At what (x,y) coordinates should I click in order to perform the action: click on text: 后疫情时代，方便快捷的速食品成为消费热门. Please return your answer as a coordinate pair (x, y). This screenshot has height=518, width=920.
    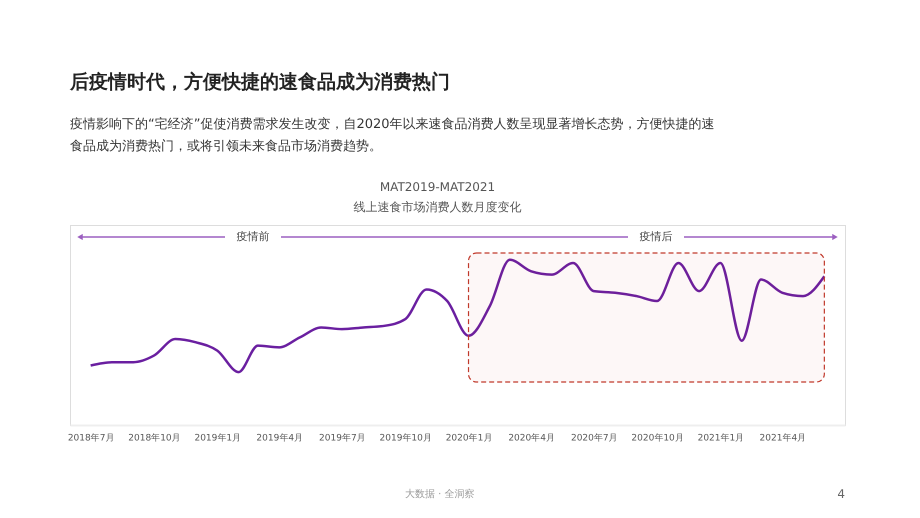
    Looking at the image, I should click on (259, 82).